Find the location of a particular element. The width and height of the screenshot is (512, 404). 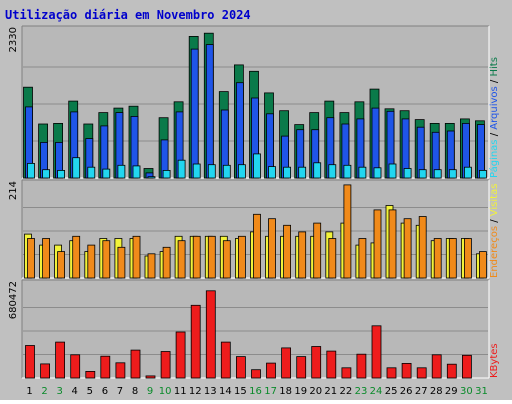

panel-max-label: 680472 is located at coordinates (13, 300).